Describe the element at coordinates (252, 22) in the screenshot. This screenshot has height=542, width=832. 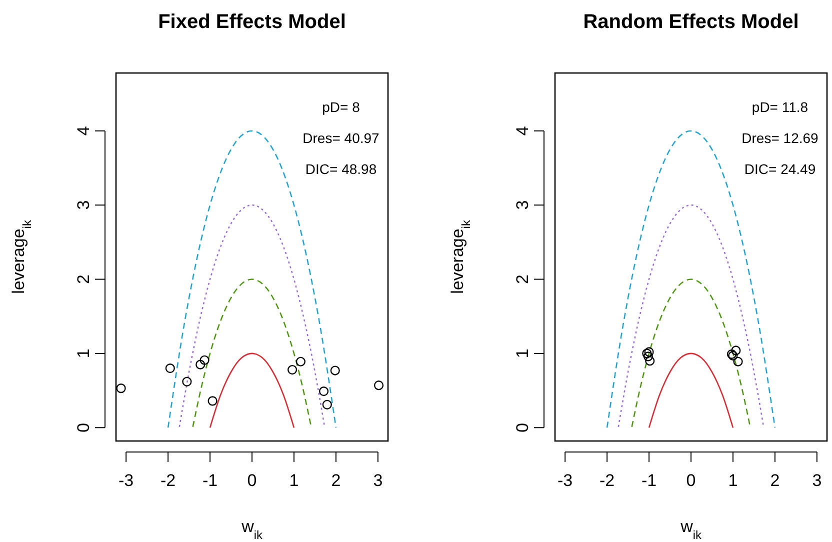
I see `chart-title: Fixed Effects Model` at that location.